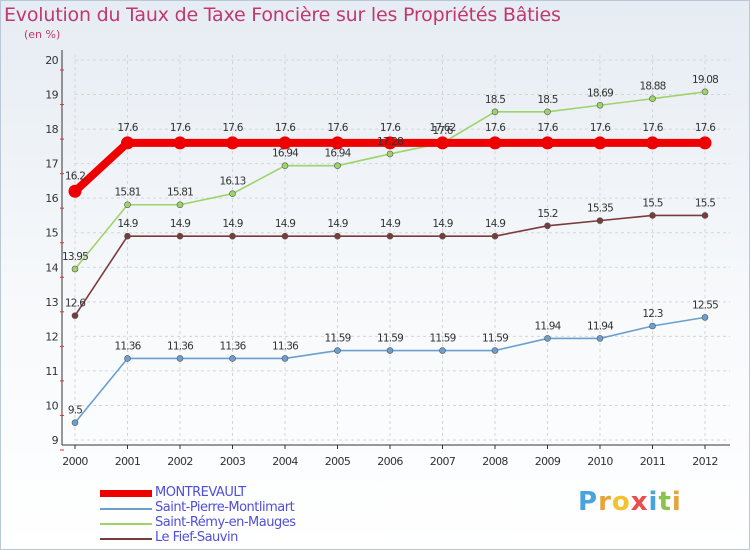 The height and width of the screenshot is (550, 750). Describe the element at coordinates (225, 507) in the screenshot. I see `legend-label-saint-pierre-montlimart: Saint-Pierre-Montlimart` at that location.